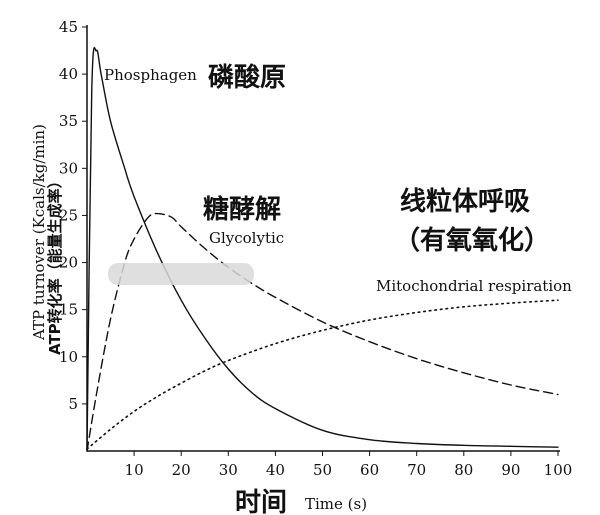 This screenshot has width=600, height=515. What do you see at coordinates (558, 470) in the screenshot?
I see `x-tick-label: 100` at bounding box center [558, 470].